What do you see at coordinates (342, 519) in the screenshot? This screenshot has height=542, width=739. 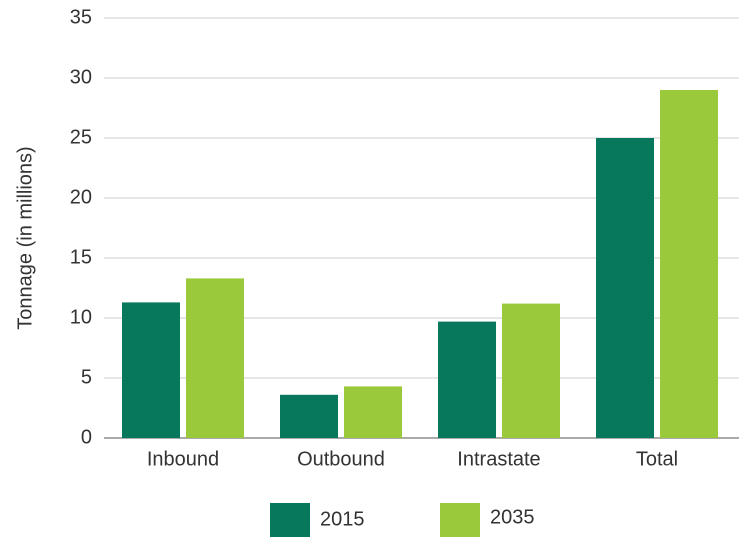 I see `legend-label: 2015` at bounding box center [342, 519].